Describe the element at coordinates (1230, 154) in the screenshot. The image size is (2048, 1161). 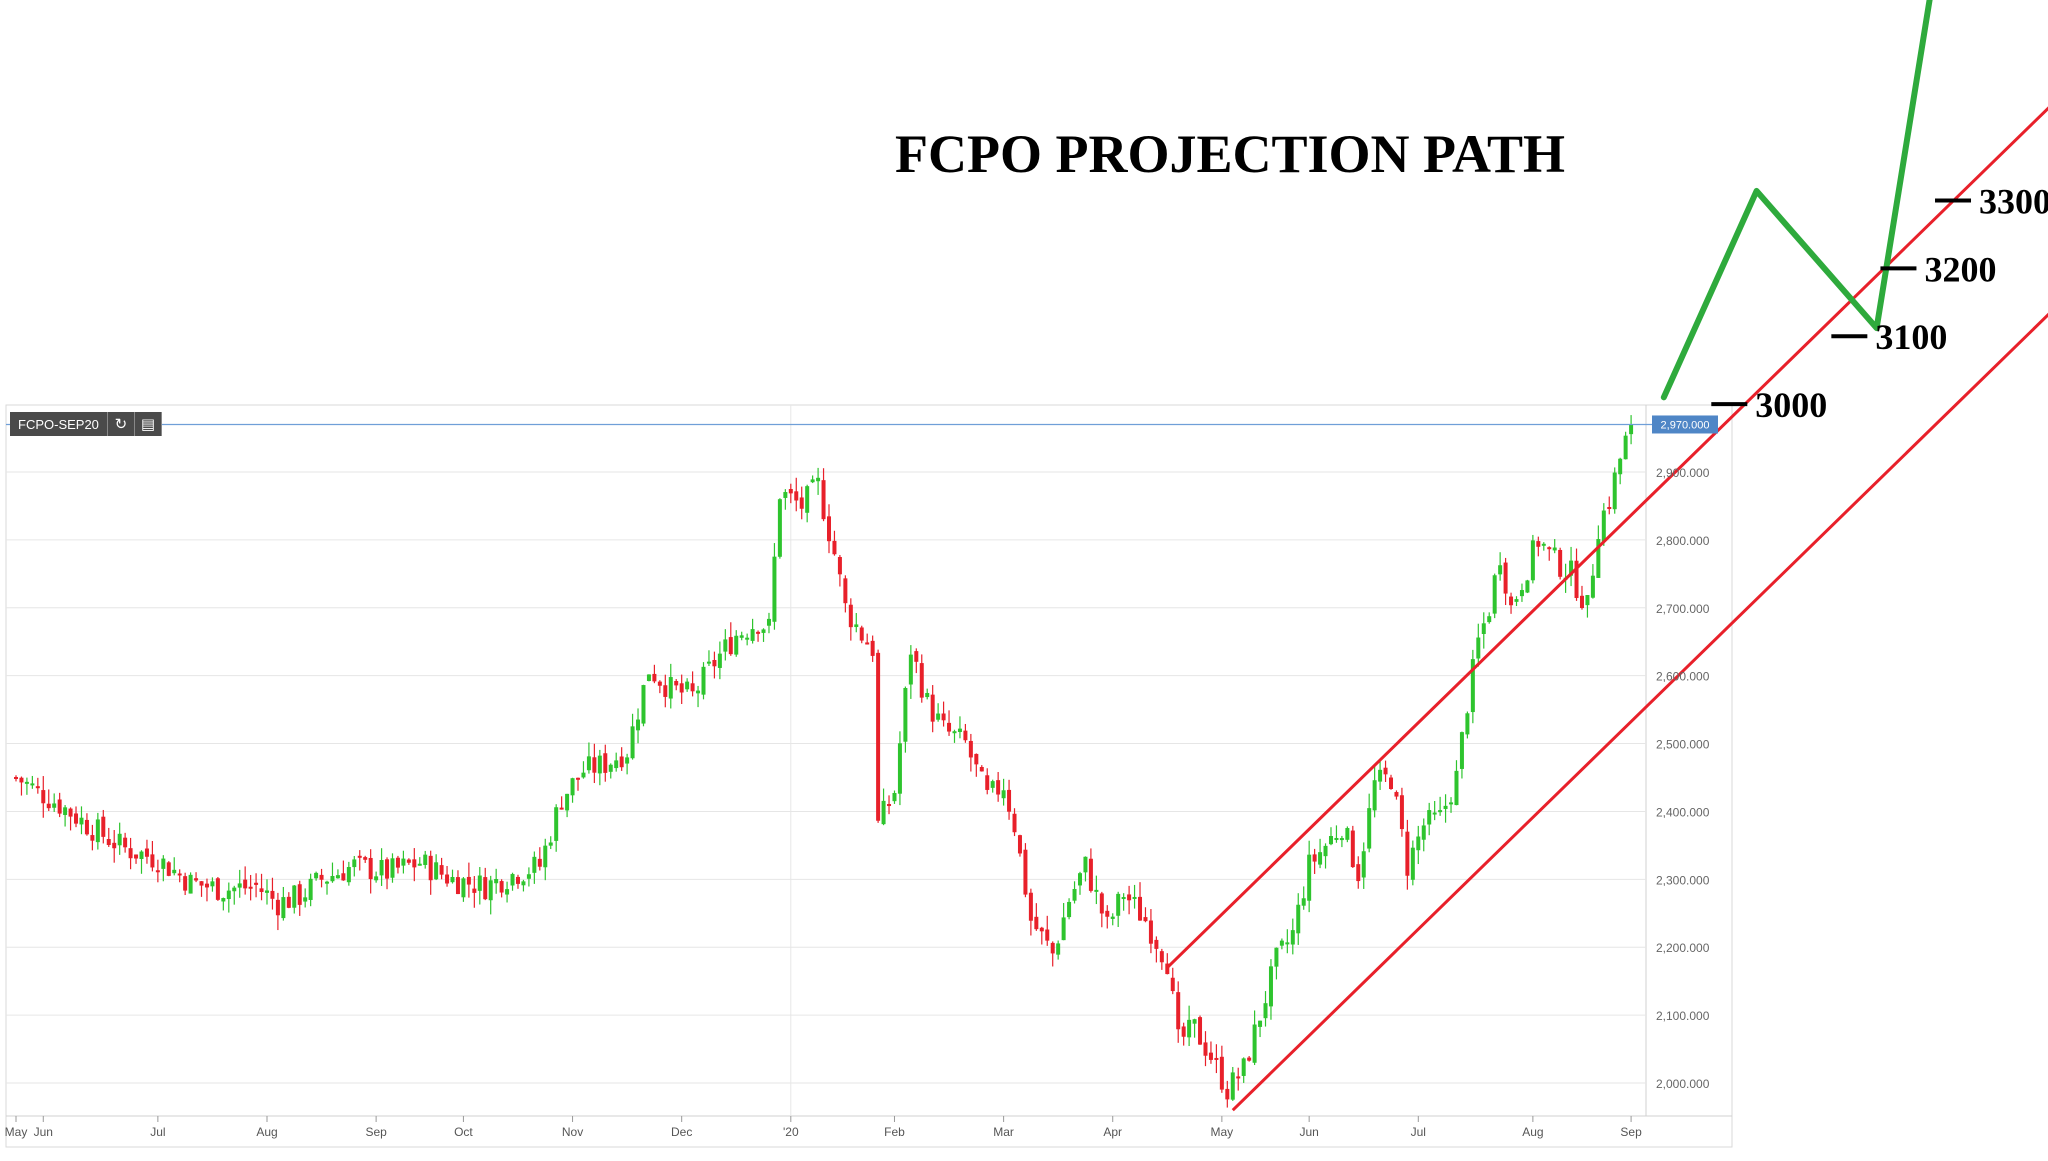
I see `chart-title: FCPO PROJECTION PATH` at that location.